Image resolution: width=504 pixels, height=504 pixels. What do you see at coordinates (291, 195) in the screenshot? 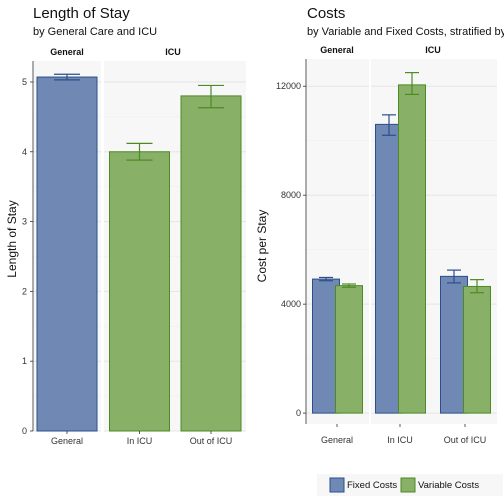
I see `cost-y-tick-label: 8000` at bounding box center [291, 195].